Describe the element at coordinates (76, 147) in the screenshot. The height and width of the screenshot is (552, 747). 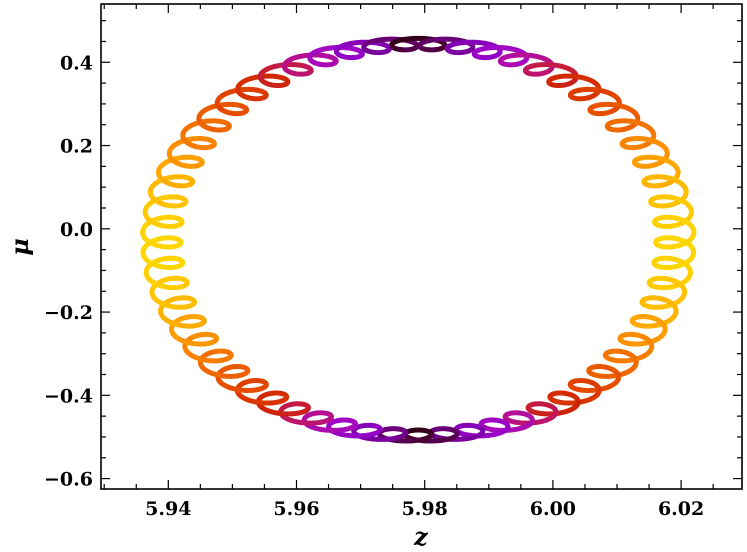
I see `y-tick-label: 0.2` at that location.